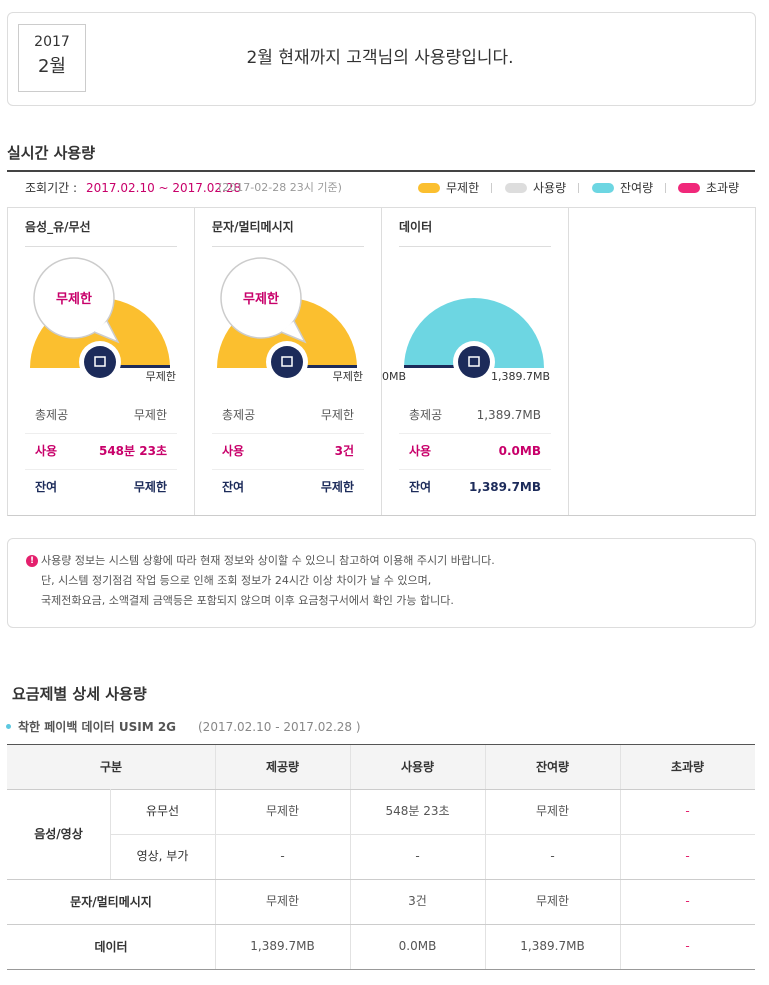 This screenshot has height=985, width=769. Describe the element at coordinates (79, 694) in the screenshot. I see `section-title: 요금제별 상세 사용량` at that location.